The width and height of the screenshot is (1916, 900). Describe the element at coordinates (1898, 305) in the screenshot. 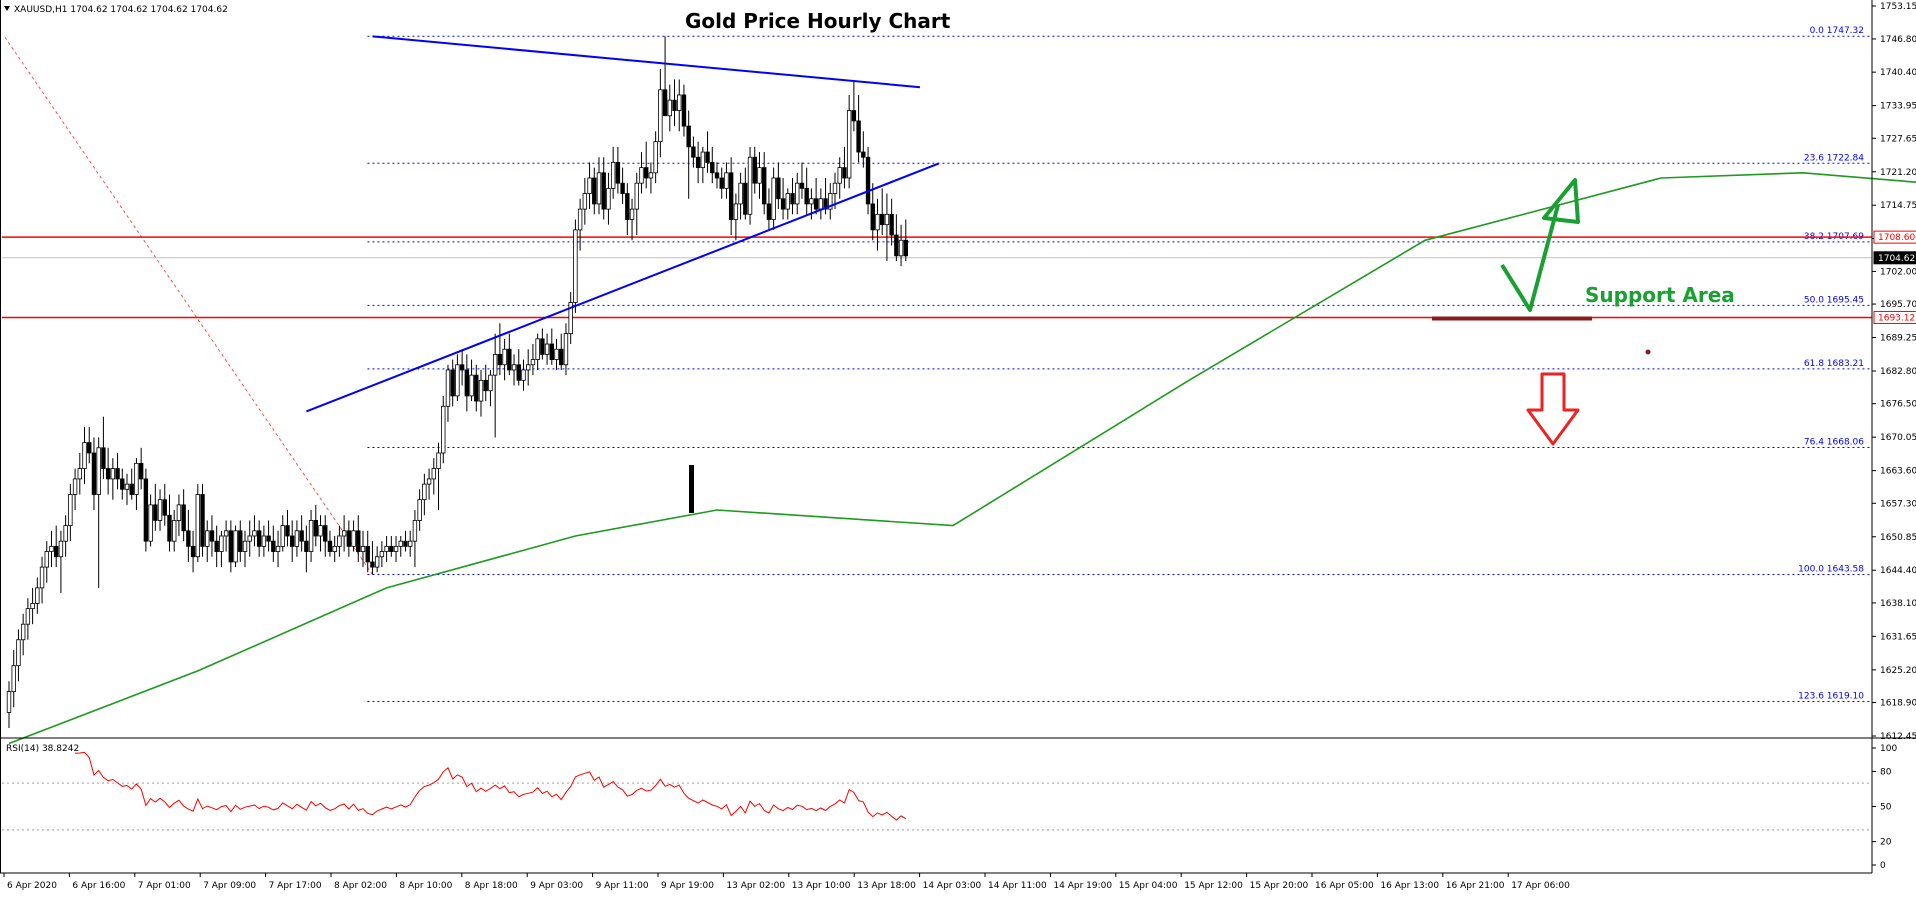

I see `price-tick-label: 1695.70` at that location.